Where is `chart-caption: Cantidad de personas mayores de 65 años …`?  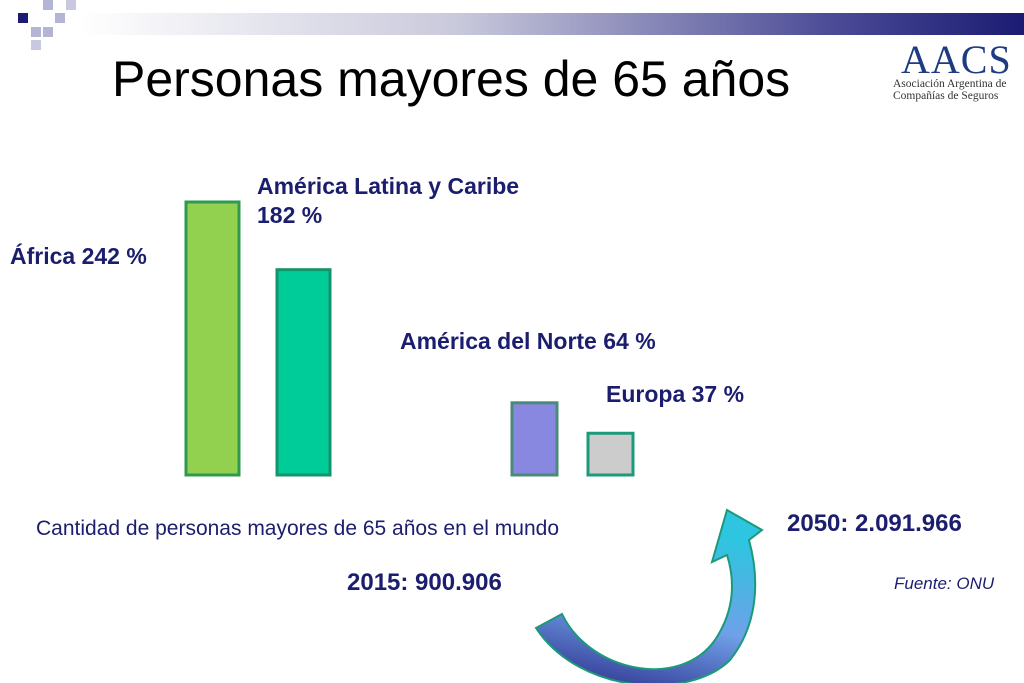 chart-caption: Cantidad de personas mayores de 65 años … is located at coordinates (298, 528).